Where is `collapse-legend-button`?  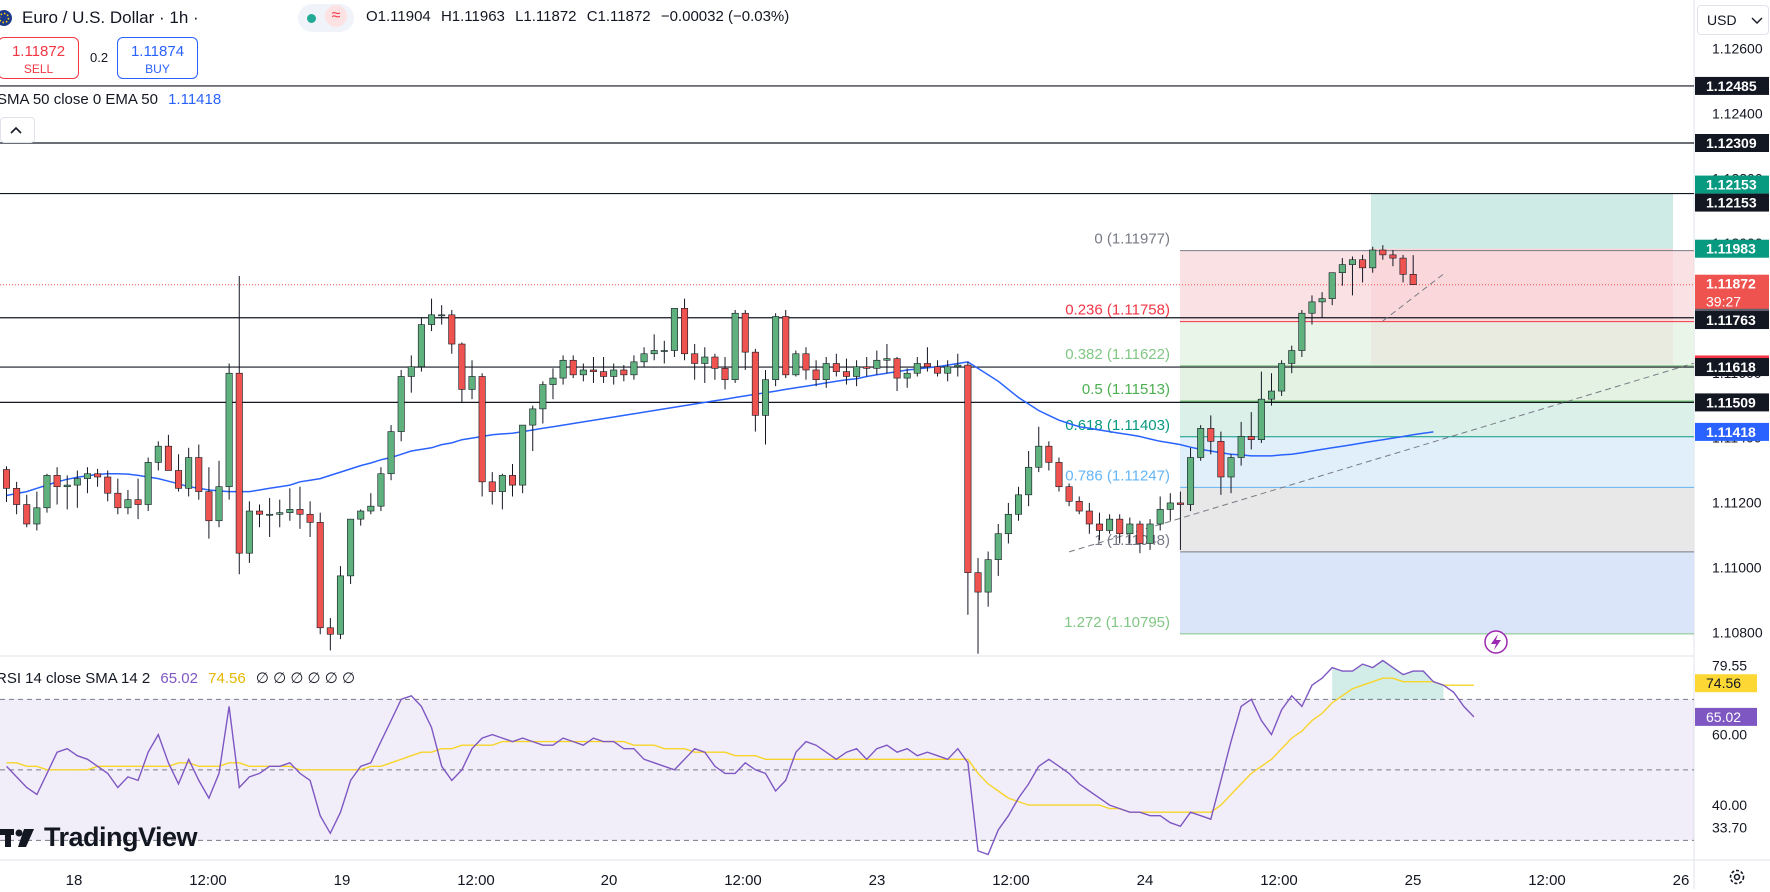
collapse-legend-button is located at coordinates (17, 130).